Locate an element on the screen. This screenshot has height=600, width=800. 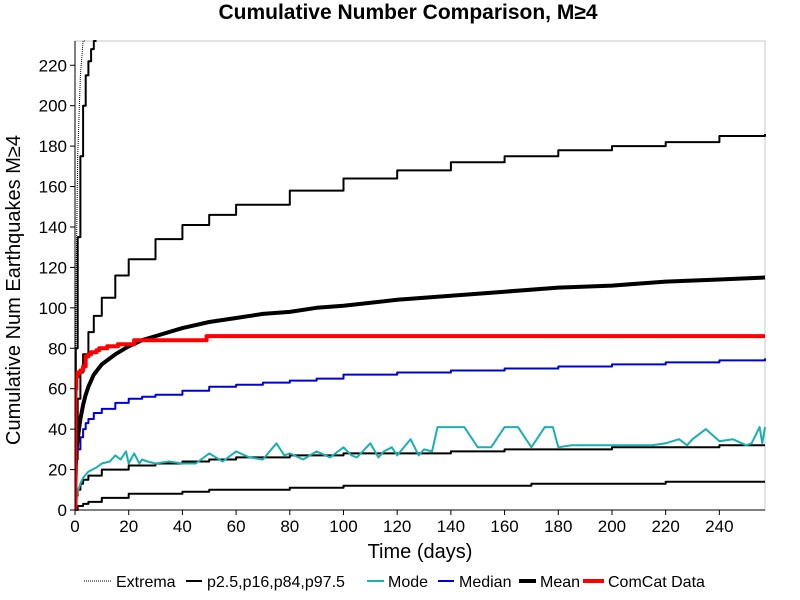
x-tick-label: 240 is located at coordinates (719, 526).